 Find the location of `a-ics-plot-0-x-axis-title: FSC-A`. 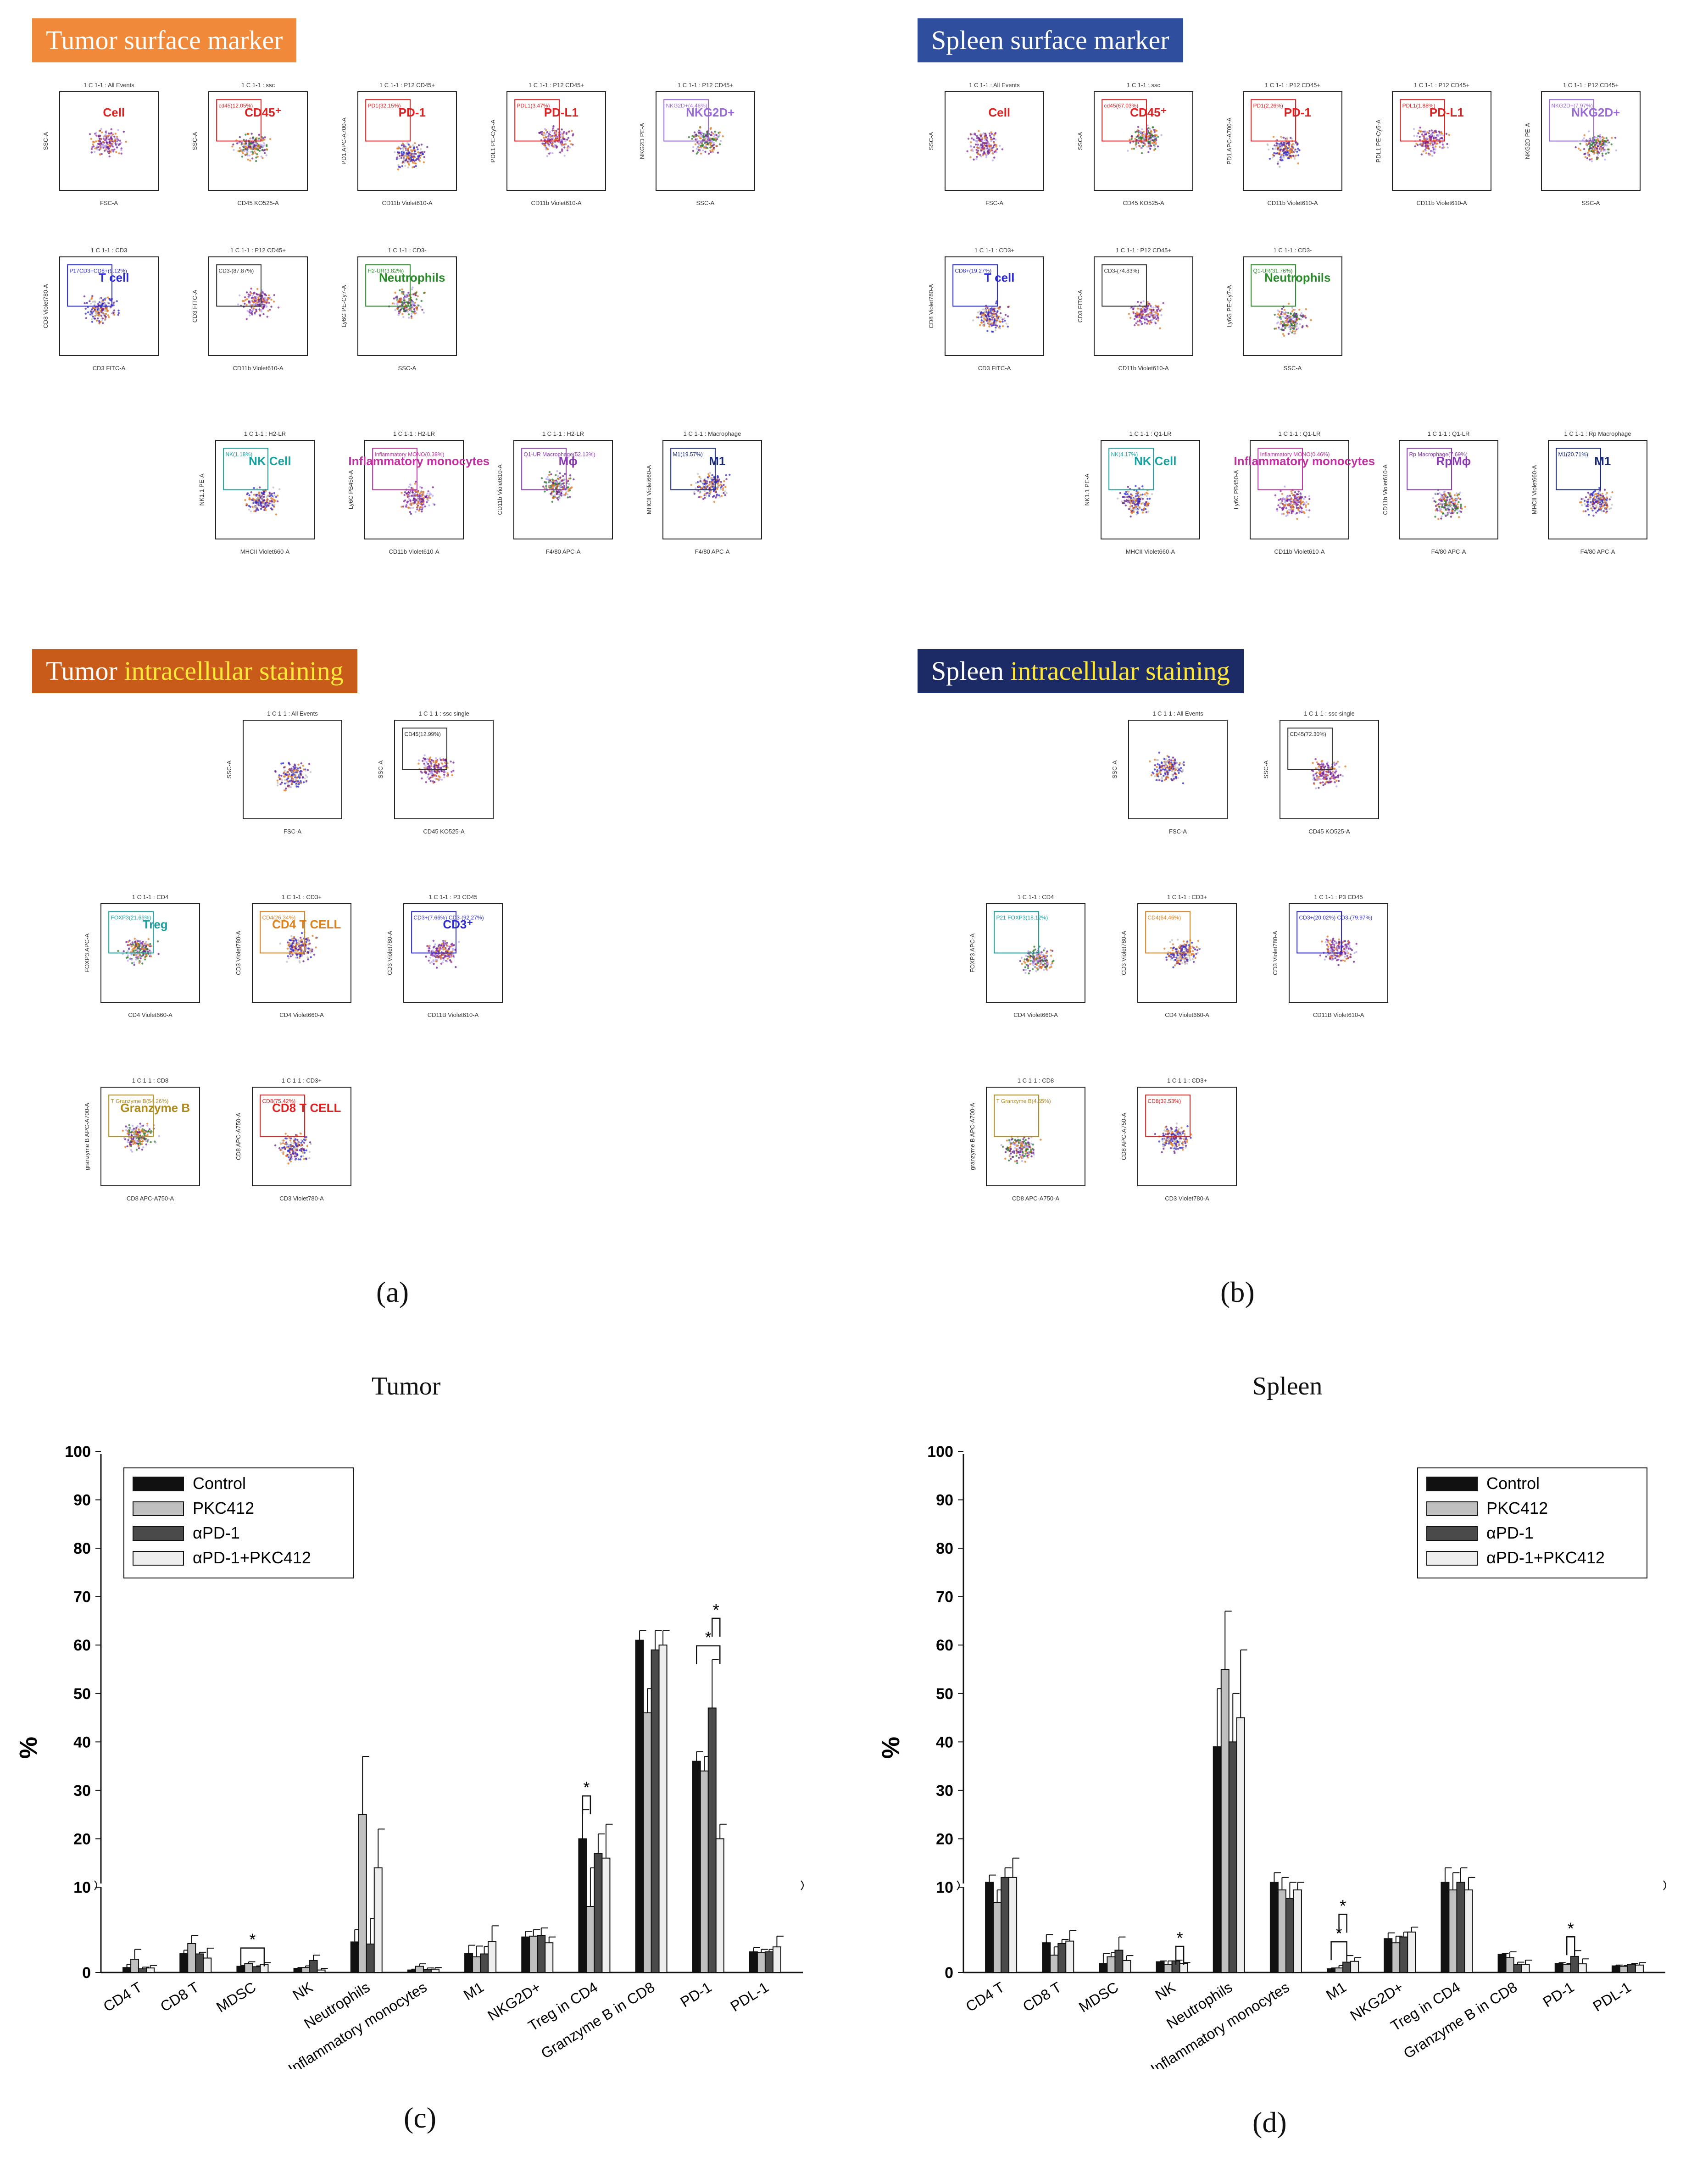

a-ics-plot-0-x-axis-title: FSC-A is located at coordinates (292, 831).